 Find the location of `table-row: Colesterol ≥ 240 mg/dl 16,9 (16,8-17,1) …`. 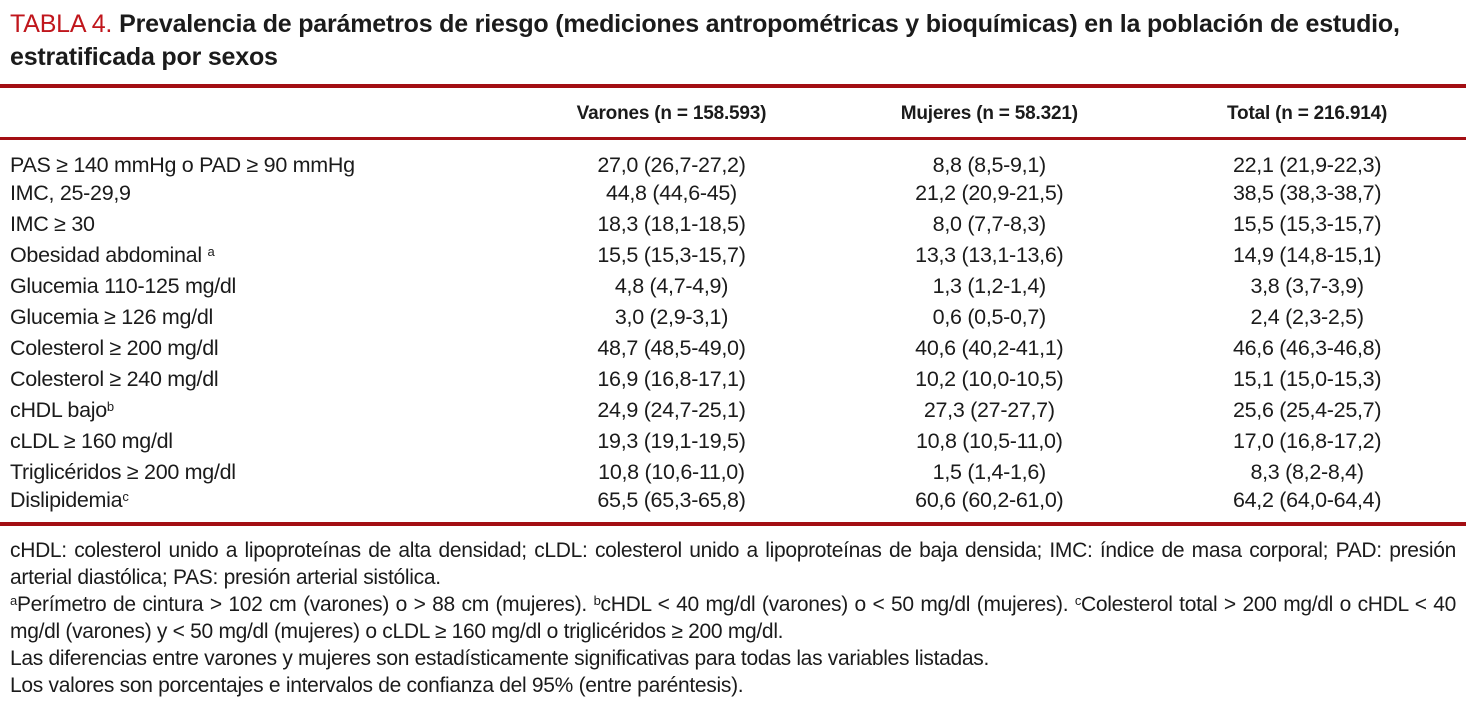

table-row: Colesterol ≥ 240 mg/dl 16,9 (16,8-17,1) … is located at coordinates (733, 379).